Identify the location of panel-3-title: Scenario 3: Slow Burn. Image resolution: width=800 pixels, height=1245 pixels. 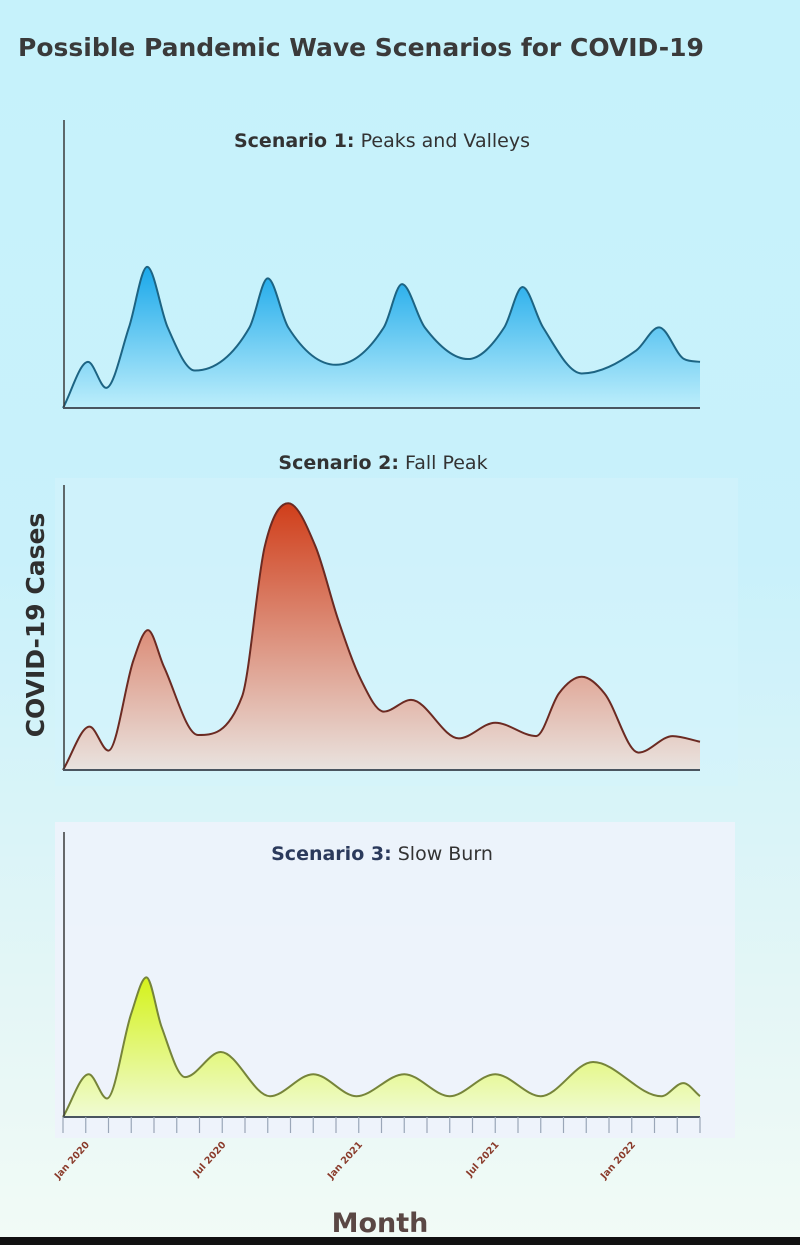
(382, 854).